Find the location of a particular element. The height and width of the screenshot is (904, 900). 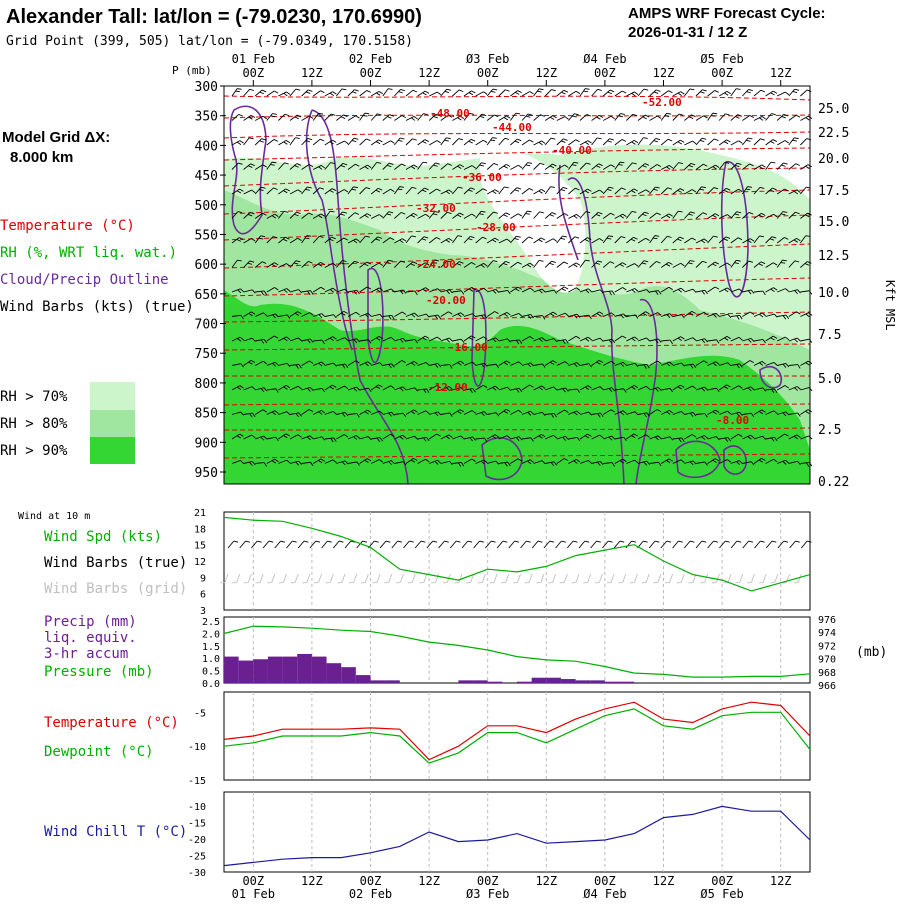

y-tick-label: -5 is located at coordinates (200, 713).